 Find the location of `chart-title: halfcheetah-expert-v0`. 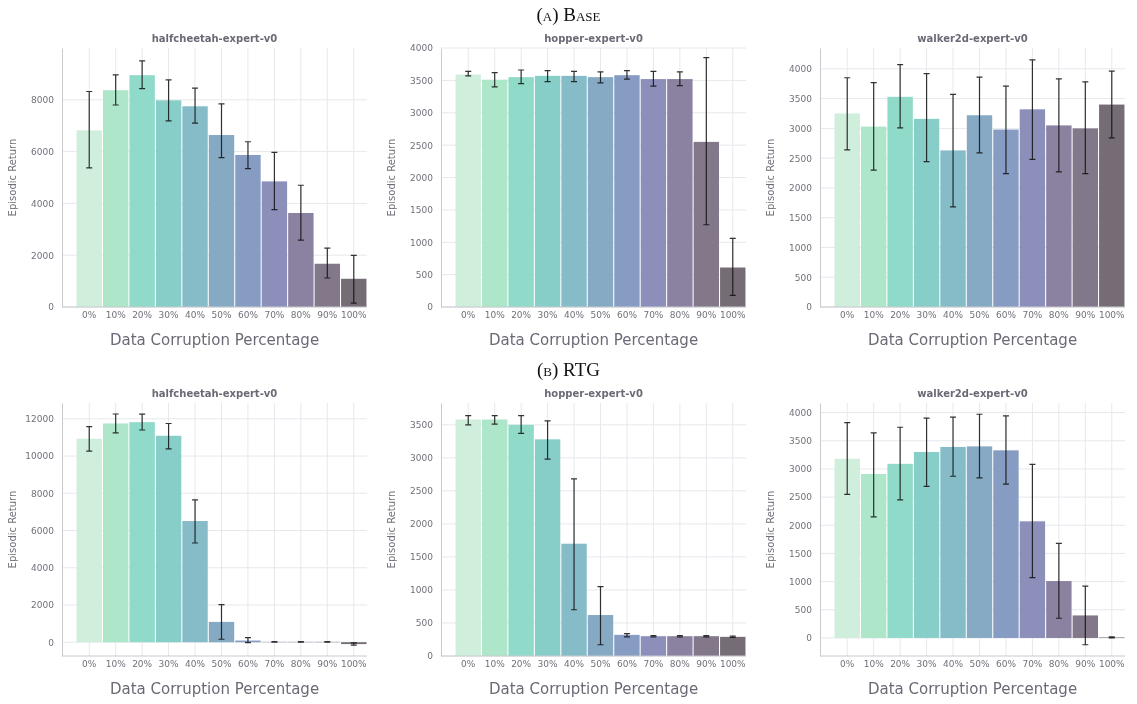

chart-title: halfcheetah-expert-v0 is located at coordinates (214, 393).